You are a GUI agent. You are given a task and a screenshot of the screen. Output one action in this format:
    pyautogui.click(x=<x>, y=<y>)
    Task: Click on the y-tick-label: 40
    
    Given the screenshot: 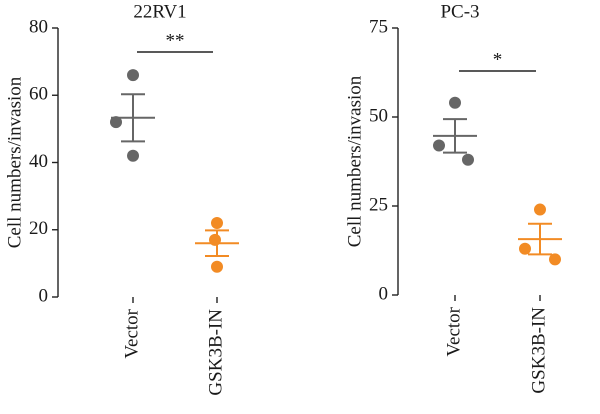 What is the action you would take?
    pyautogui.click(x=38, y=161)
    